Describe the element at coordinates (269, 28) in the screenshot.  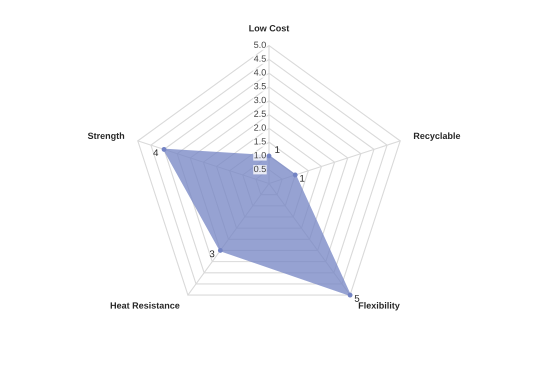
I see `spoke-label: Low Cost` at that location.